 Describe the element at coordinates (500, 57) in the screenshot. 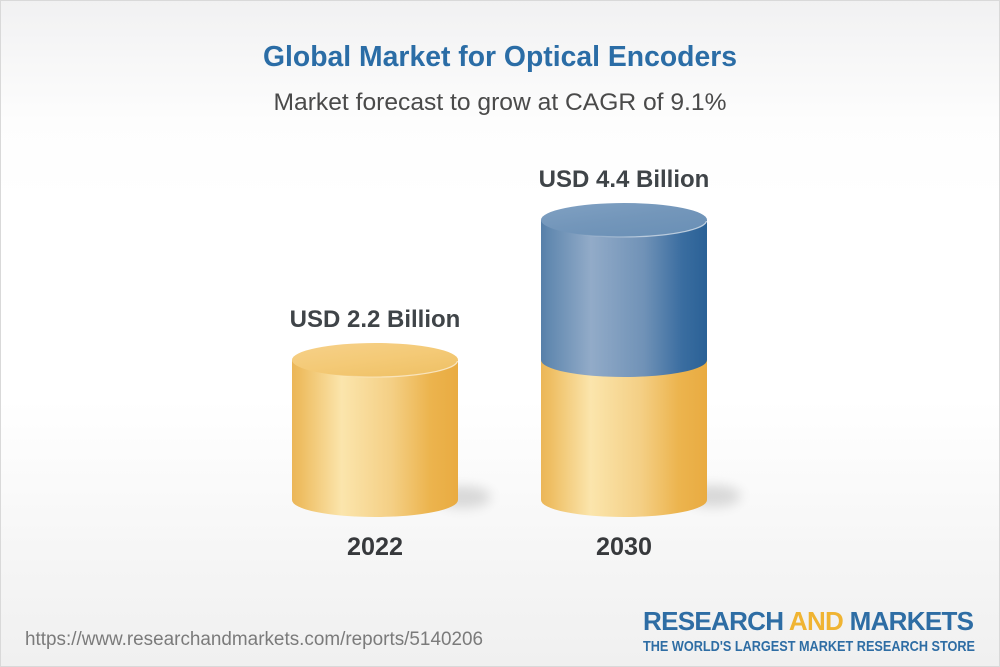

I see `svg-text:Global Market for Optical Enco: Global Market for Optical Encoders` at that location.